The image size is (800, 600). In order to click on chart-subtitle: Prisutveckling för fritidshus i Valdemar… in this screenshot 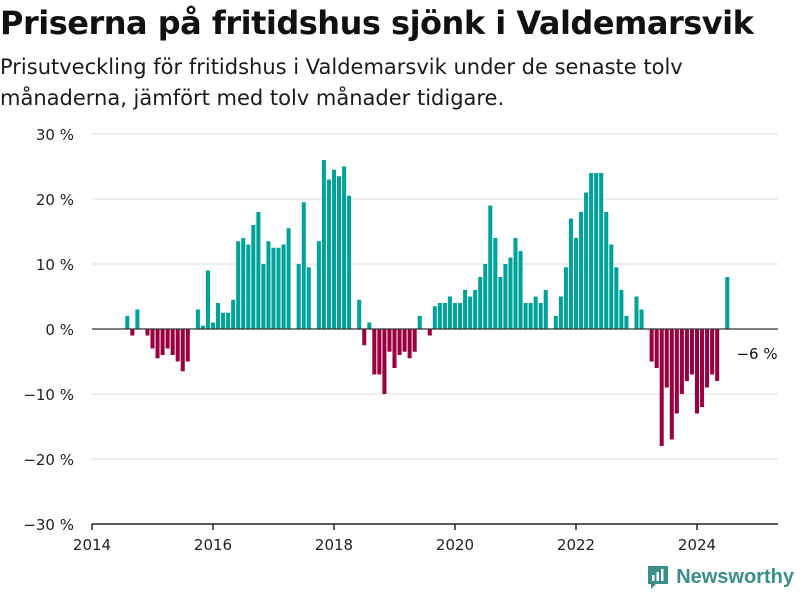, I will do `click(341, 82)`.